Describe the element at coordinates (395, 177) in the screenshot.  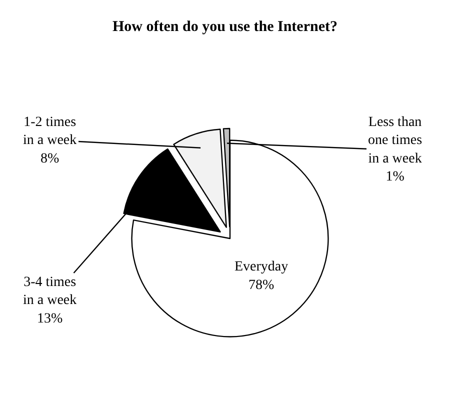
I see `data-label: 1%` at that location.